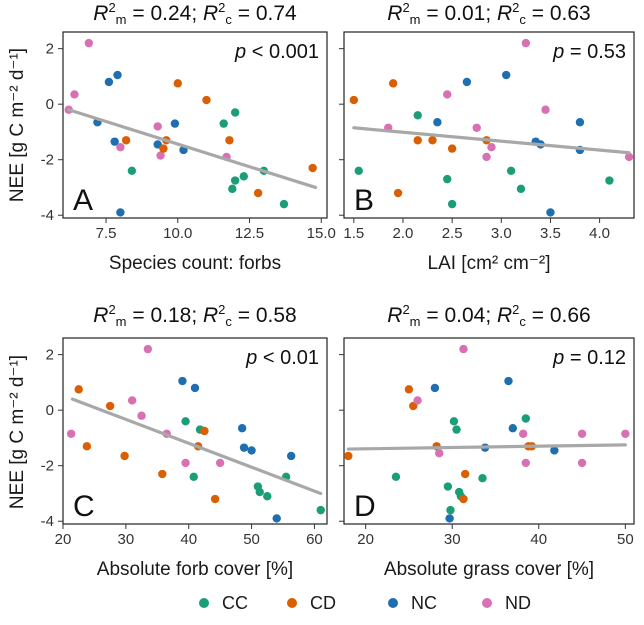 The width and height of the screenshot is (644, 625). I want to click on x-tick-label: 60, so click(314, 539).